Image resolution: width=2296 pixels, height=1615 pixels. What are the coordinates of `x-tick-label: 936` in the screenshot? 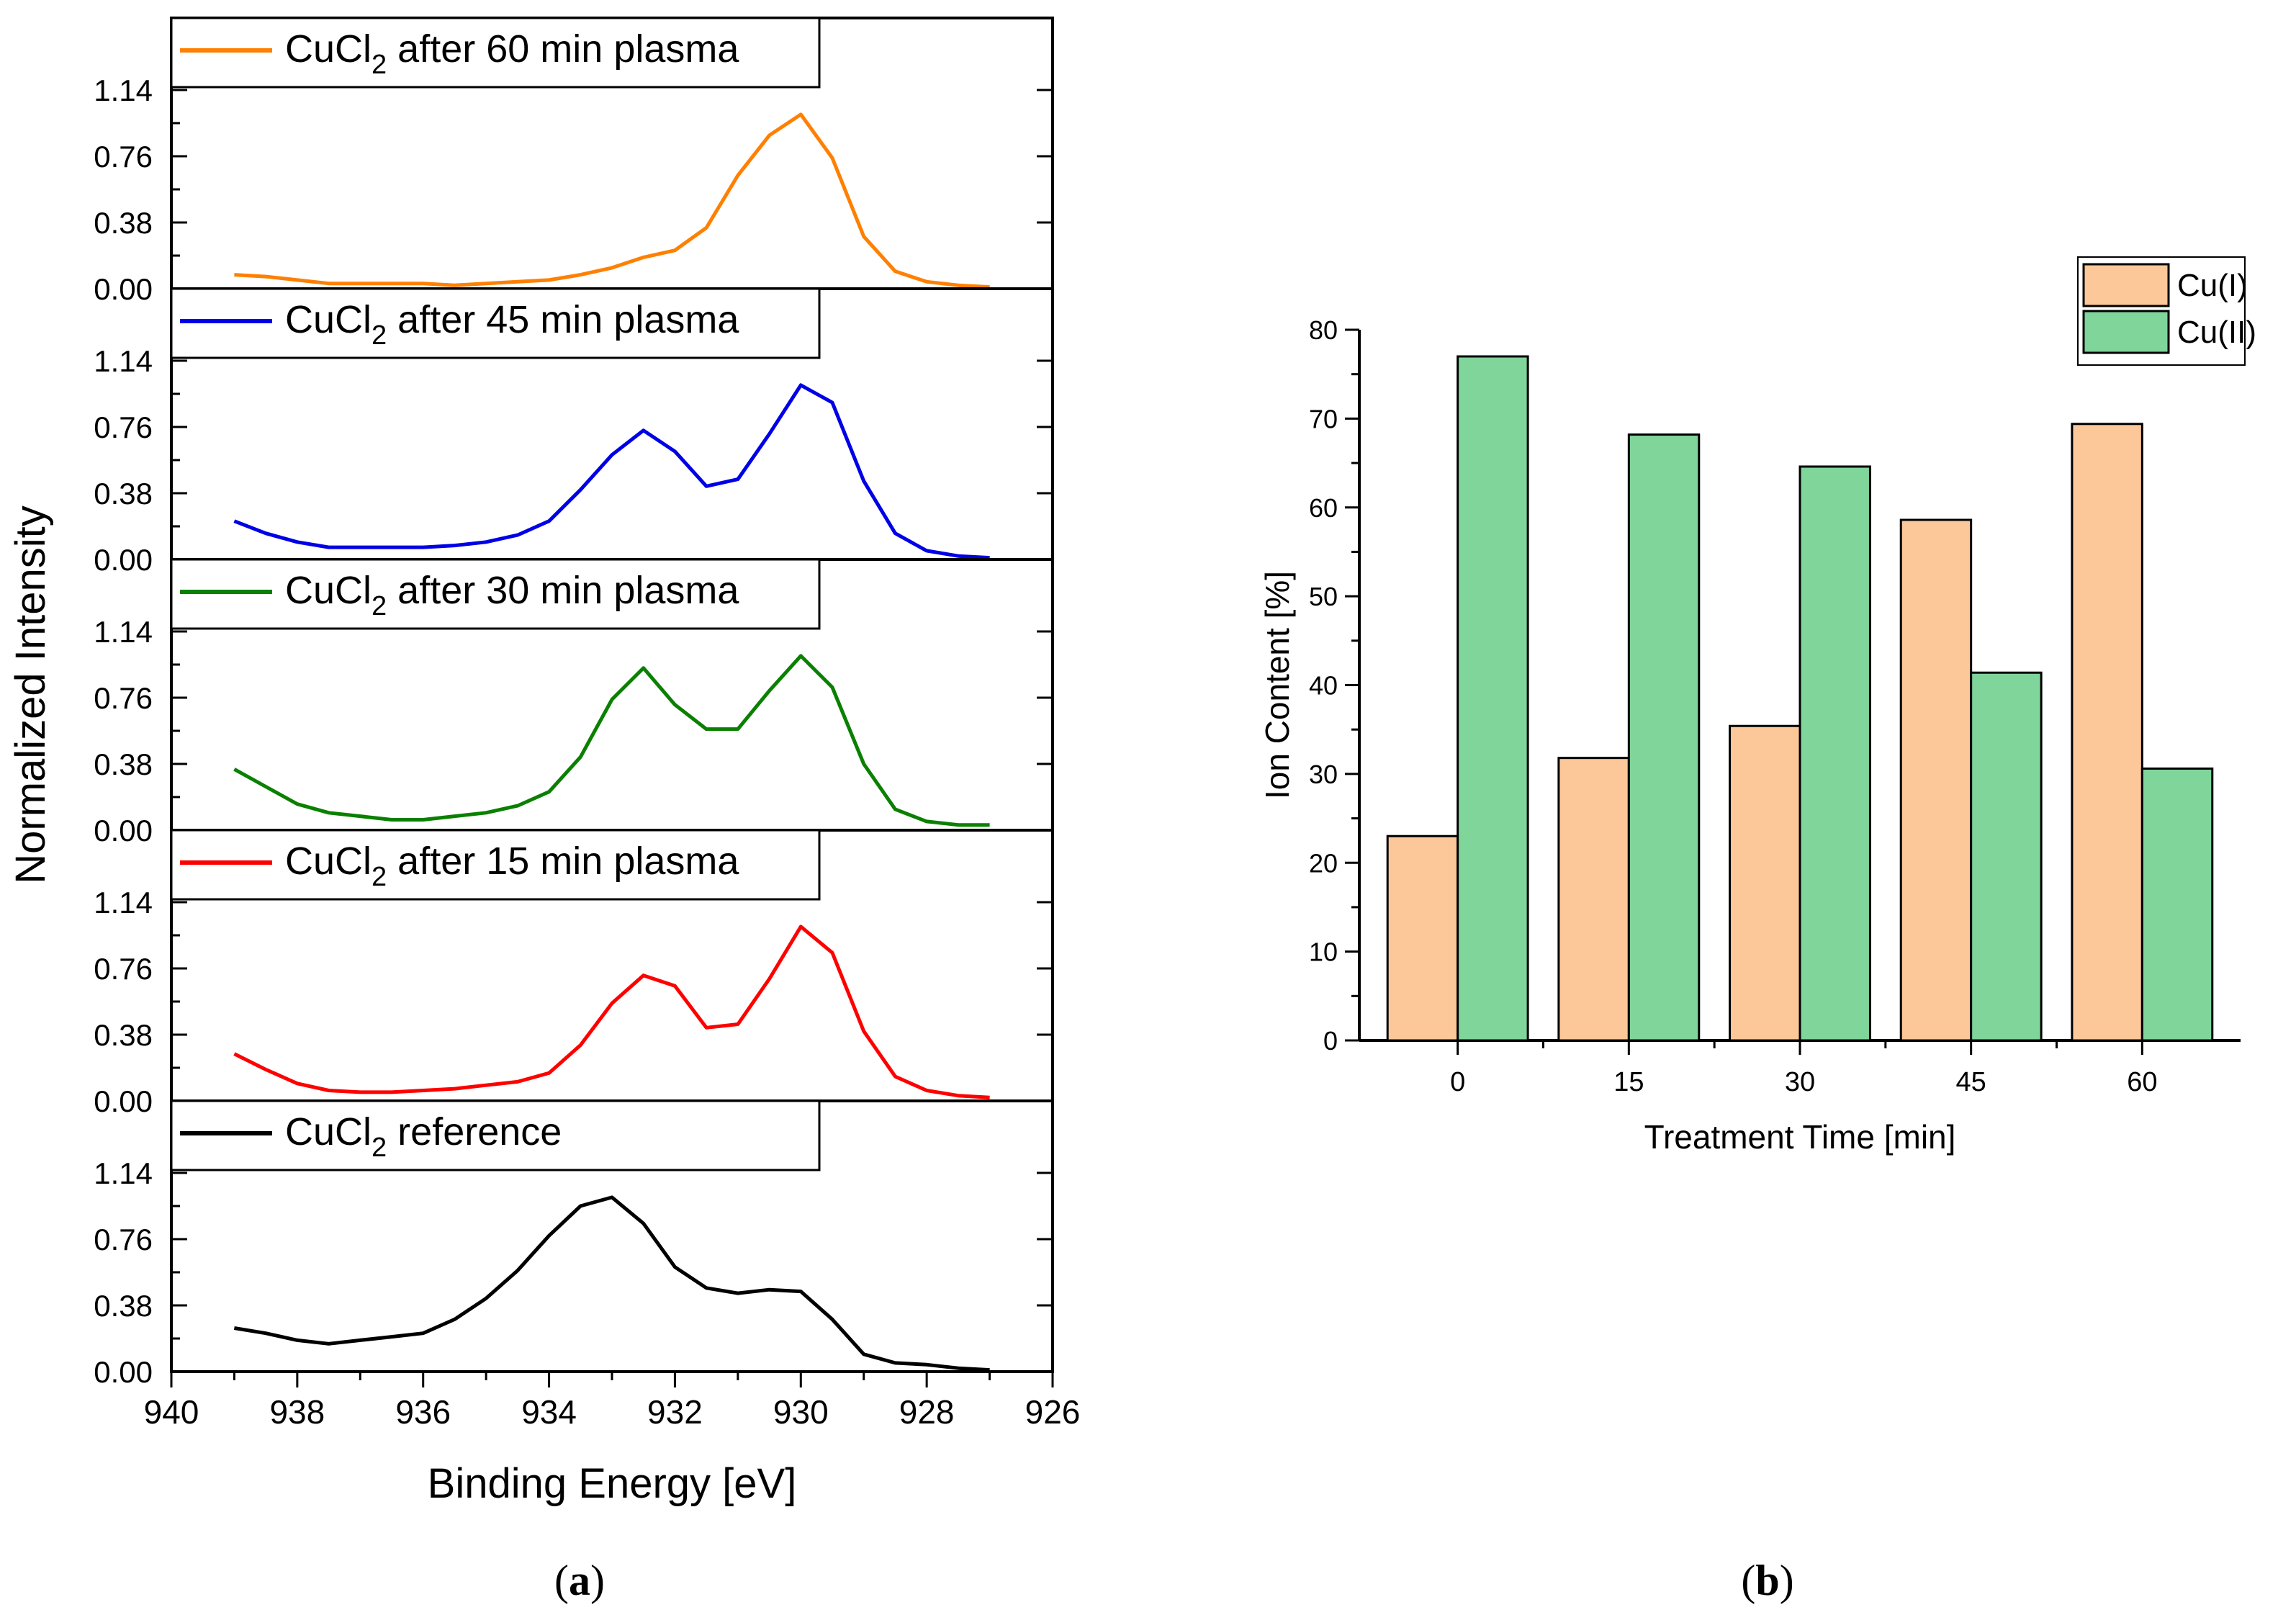 It's located at (423, 1412).